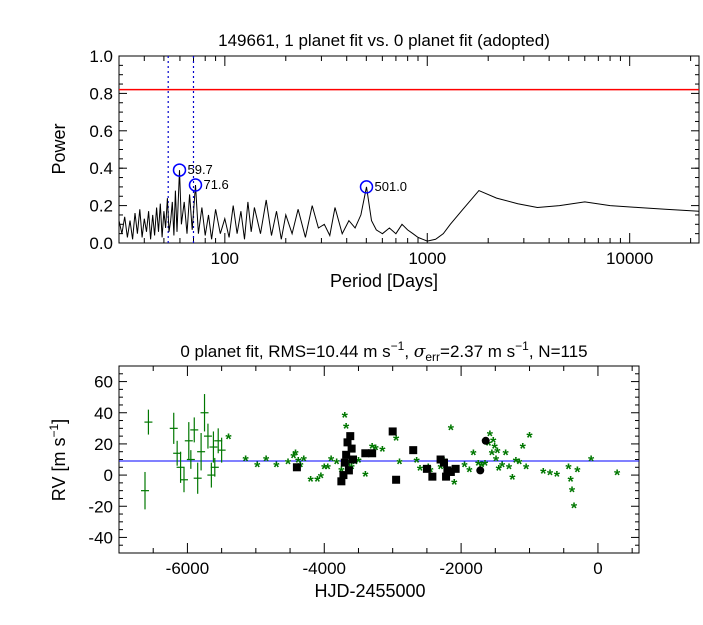  What do you see at coordinates (409, 206) in the screenshot?
I see `periodogram-line` at bounding box center [409, 206].